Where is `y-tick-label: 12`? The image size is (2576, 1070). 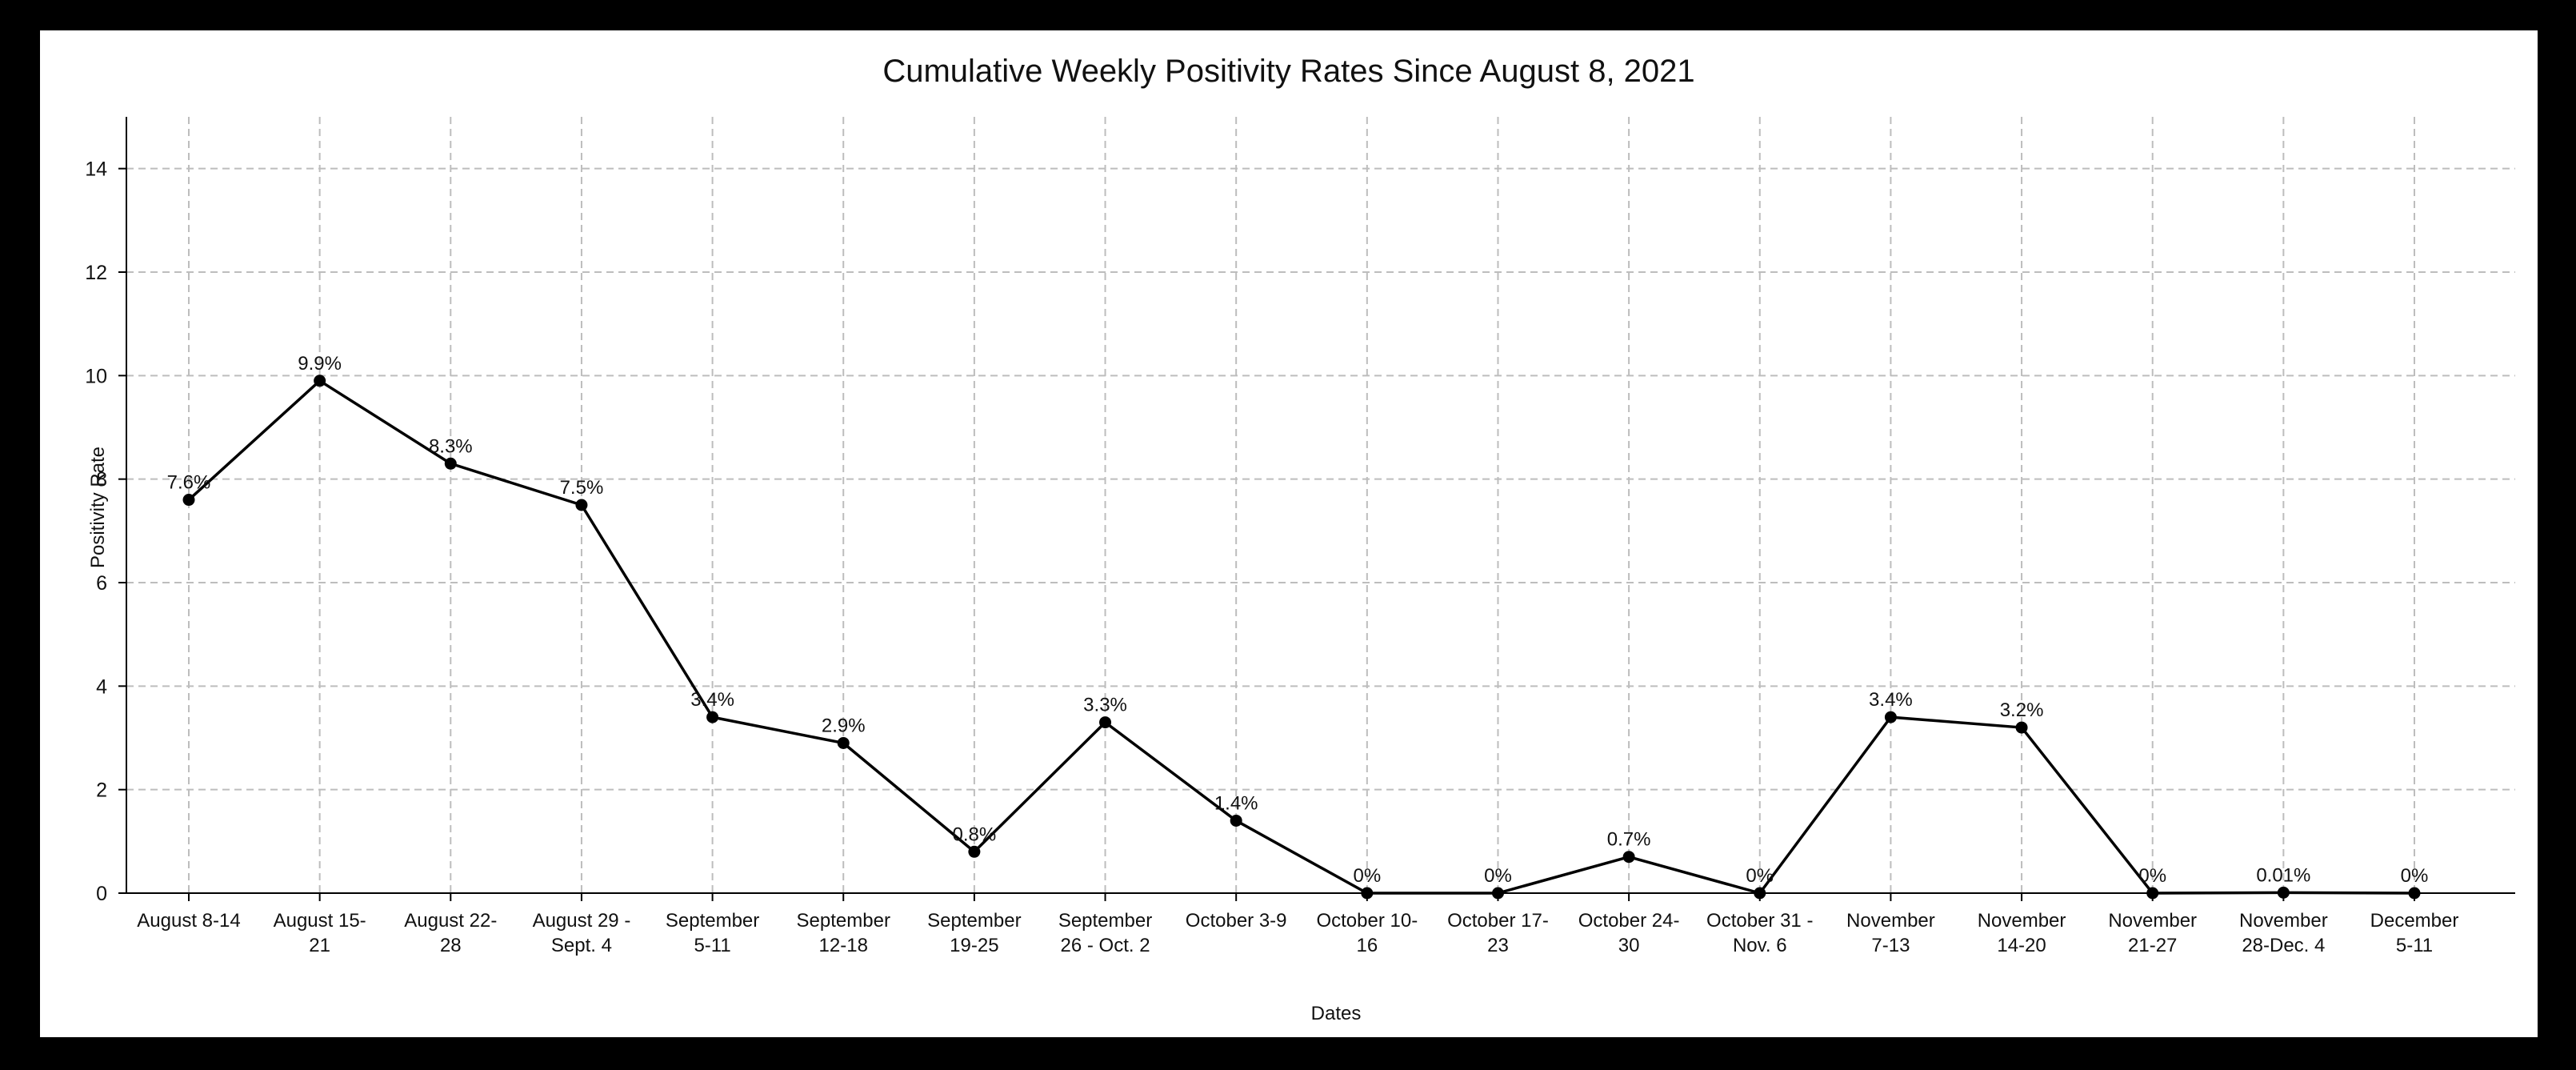 y-tick-label: 12 is located at coordinates (96, 273).